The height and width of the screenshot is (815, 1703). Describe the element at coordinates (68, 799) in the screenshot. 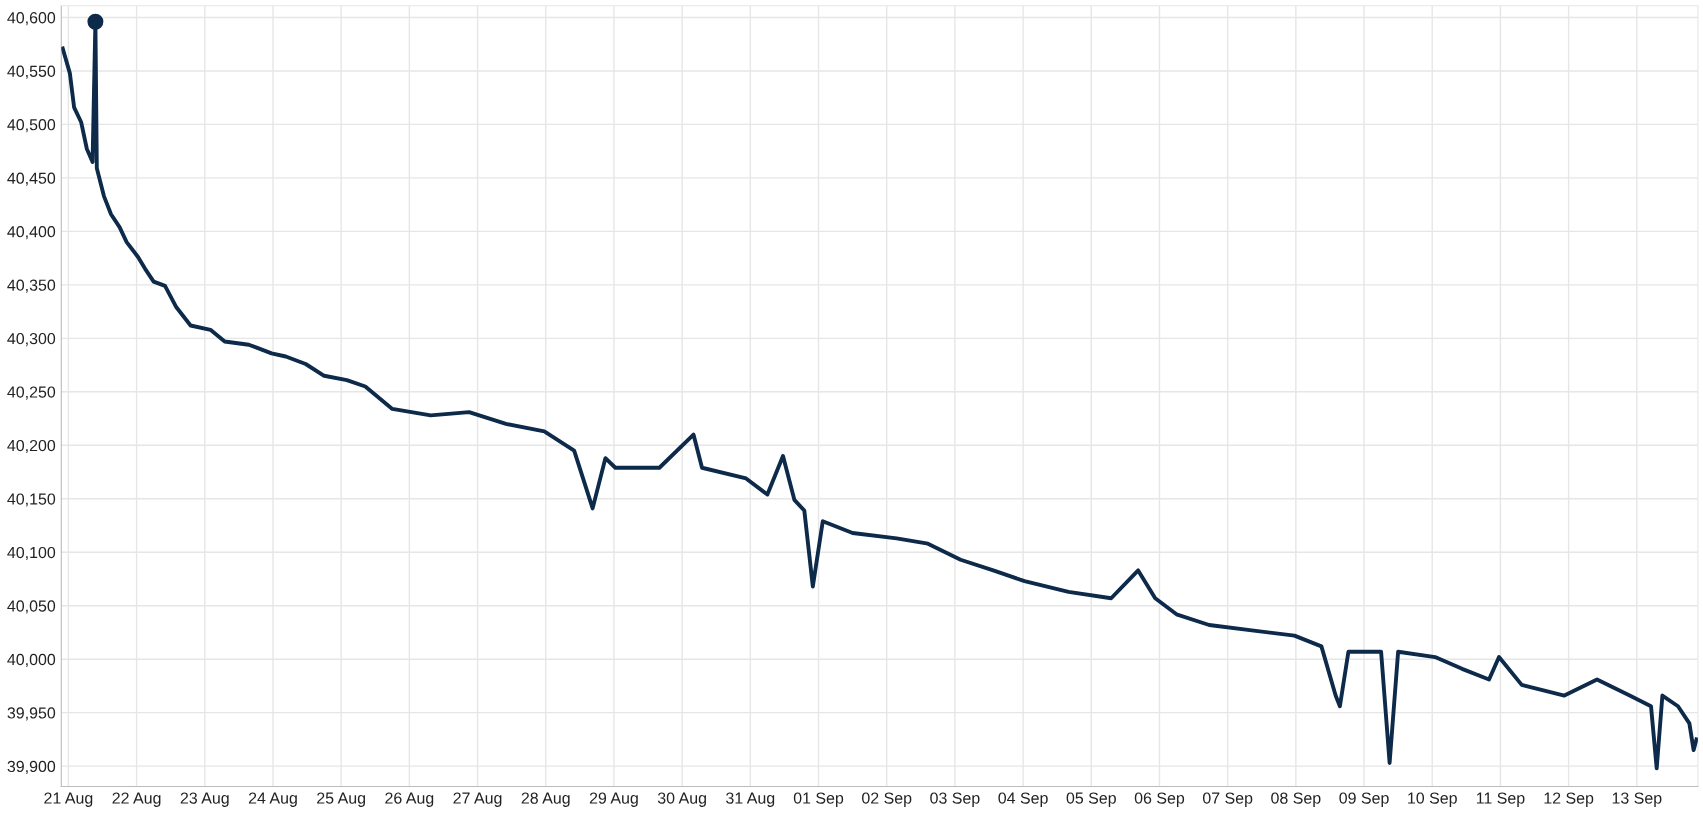

I see `x-tick-label: 21 Aug` at that location.